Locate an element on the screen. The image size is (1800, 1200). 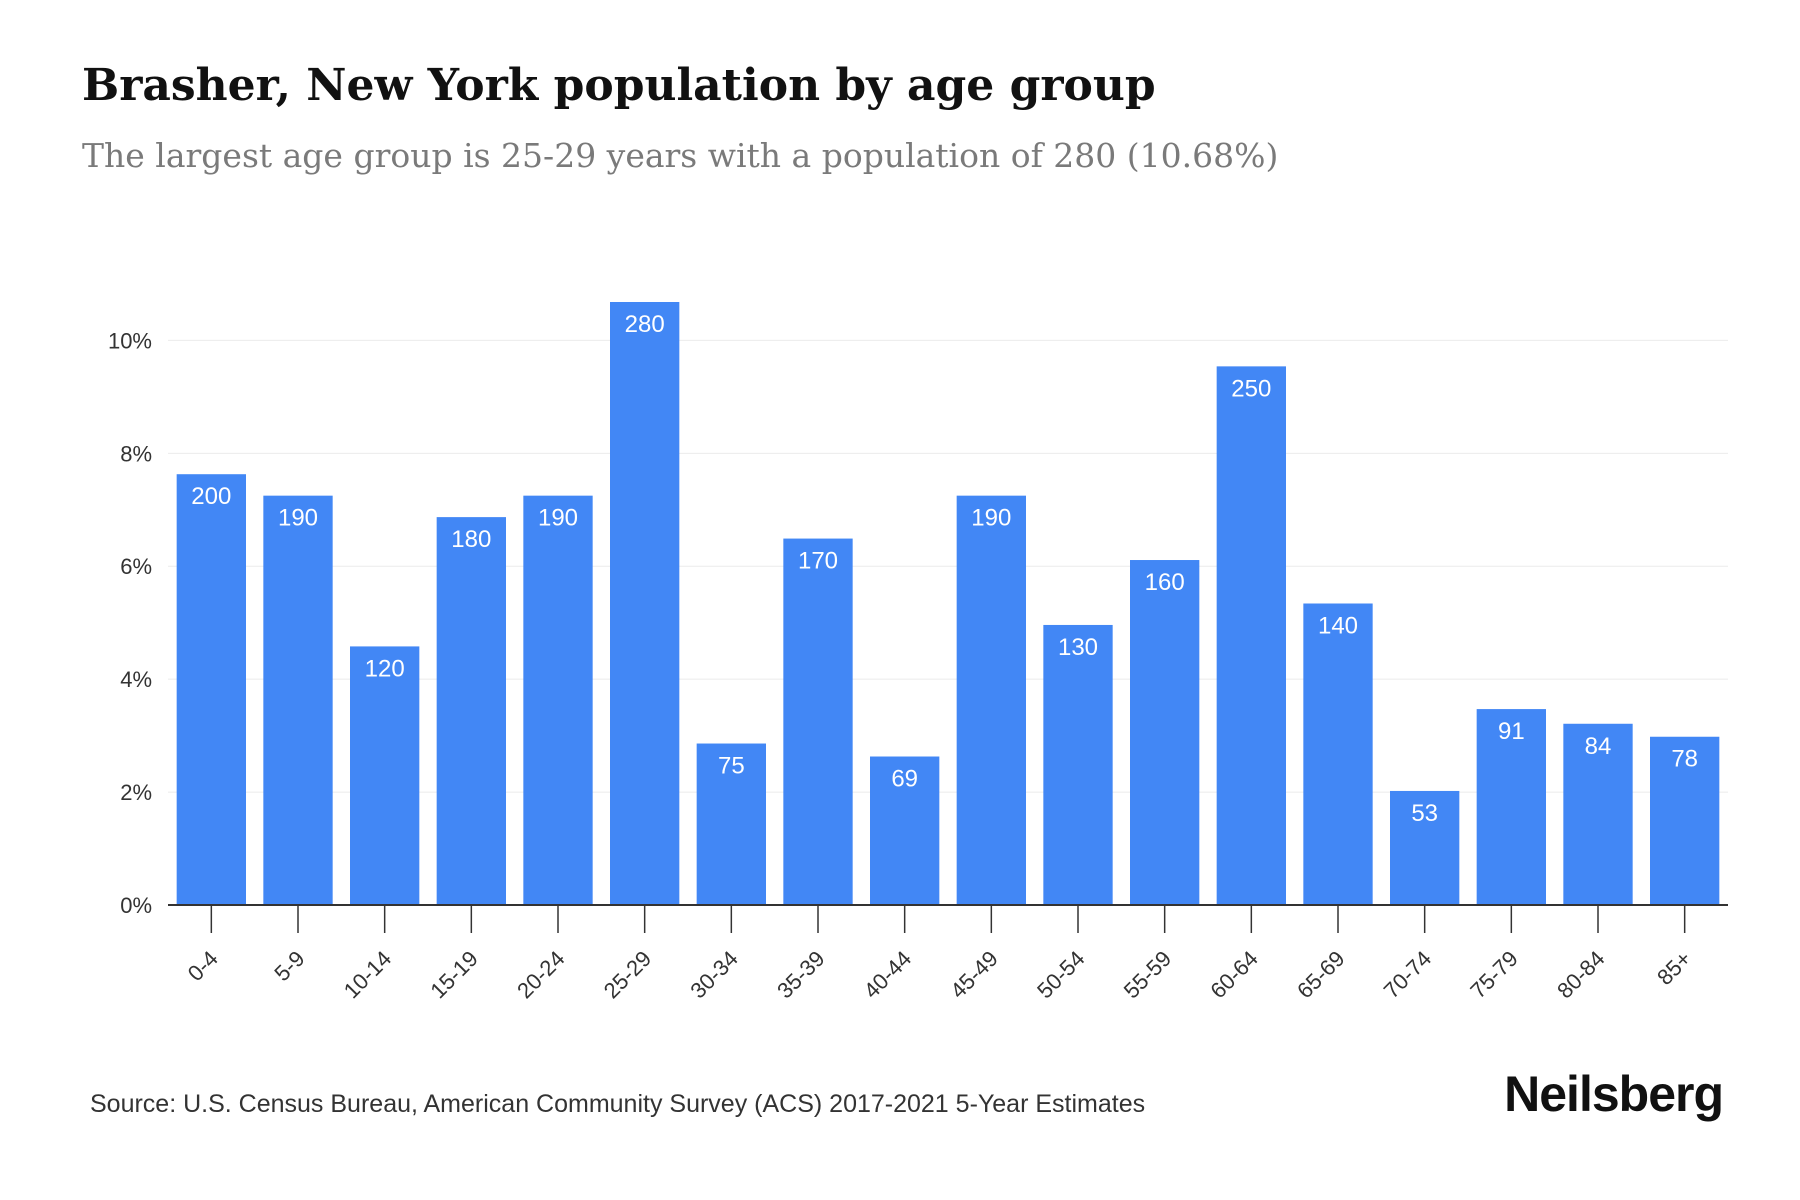
x-tick-label: 80-84 is located at coordinates (1580, 974).